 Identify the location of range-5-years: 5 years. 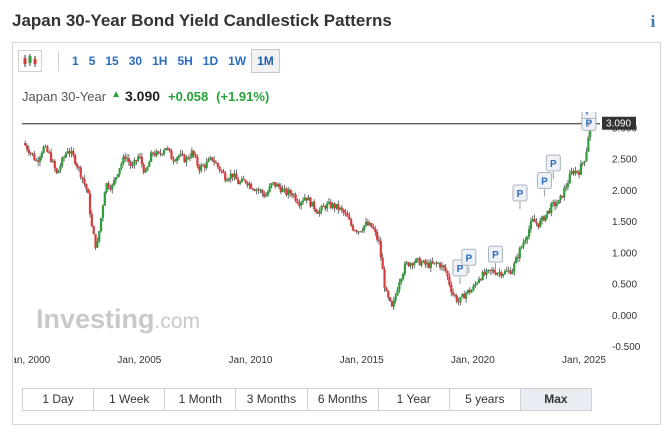
(484, 399).